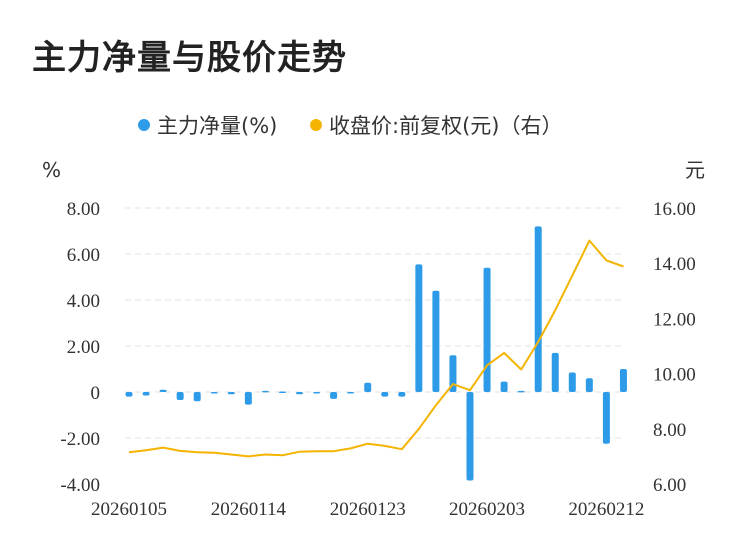 The width and height of the screenshot is (750, 558). What do you see at coordinates (83, 347) in the screenshot?
I see `left-tick-label: 2.00` at bounding box center [83, 347].